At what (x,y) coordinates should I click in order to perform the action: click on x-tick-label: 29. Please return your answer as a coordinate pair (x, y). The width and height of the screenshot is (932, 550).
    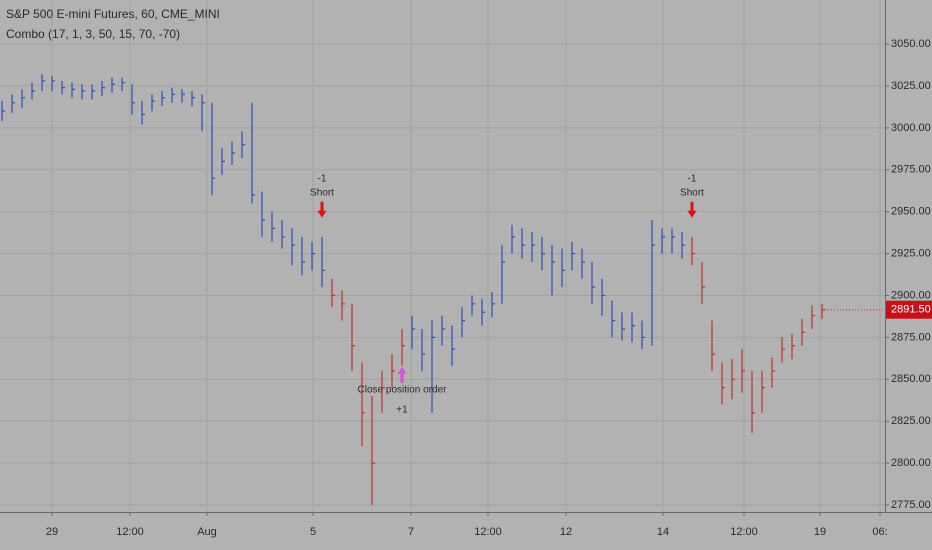
    Looking at the image, I should click on (52, 532).